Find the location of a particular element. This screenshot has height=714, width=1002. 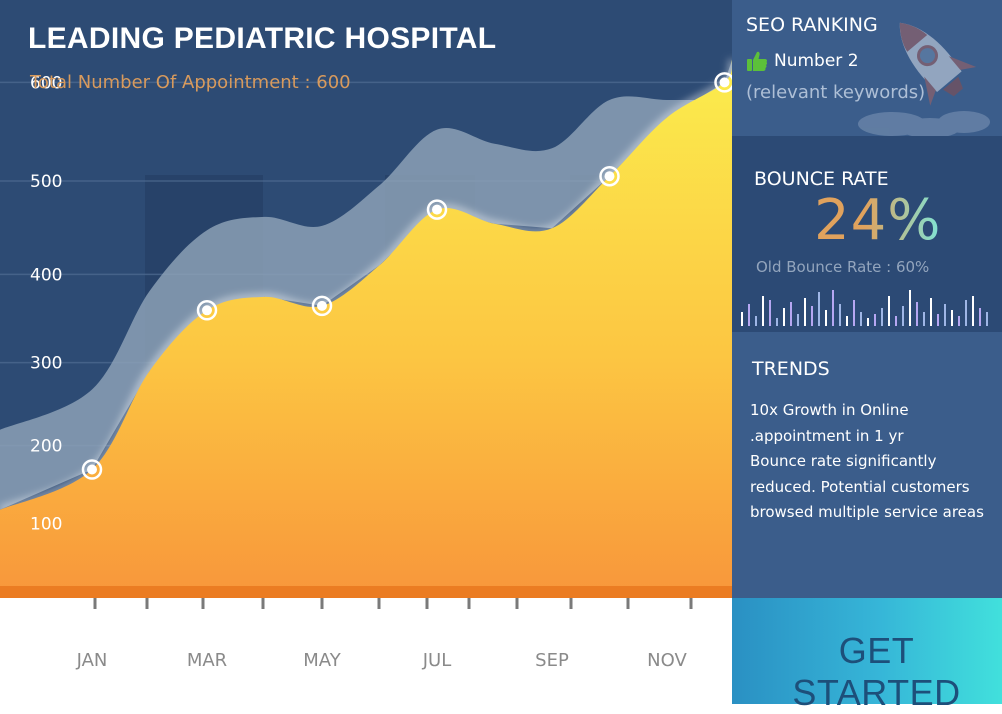

trend-line: browsed multiple service areas is located at coordinates (867, 512).